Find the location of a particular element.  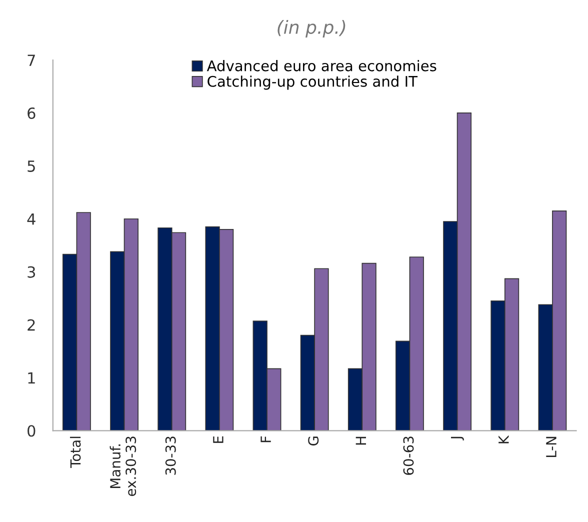

x-tick-label: K is located at coordinates (503, 439).